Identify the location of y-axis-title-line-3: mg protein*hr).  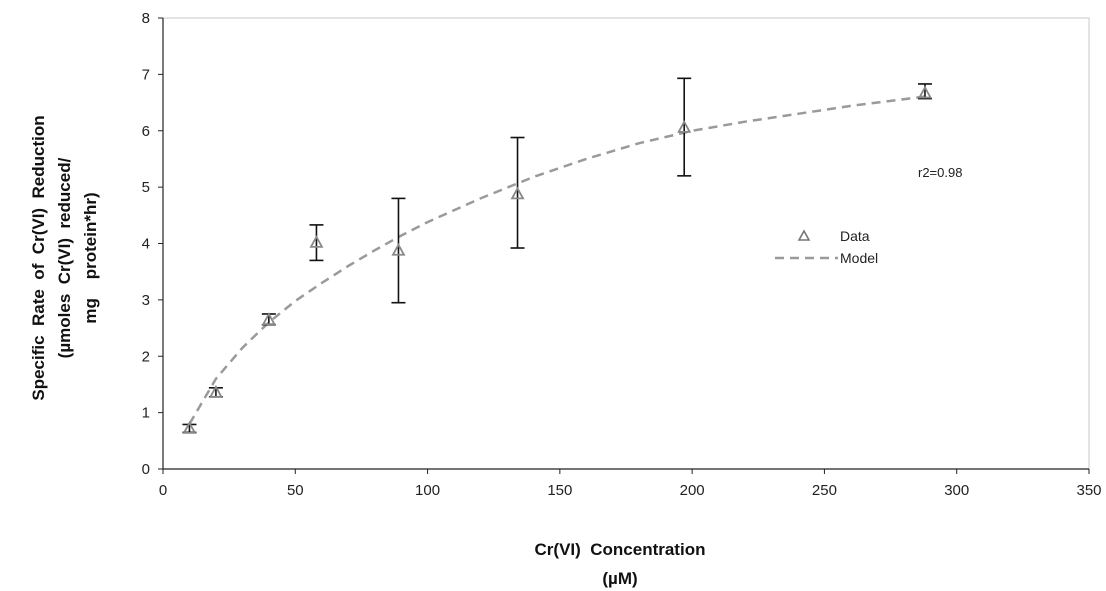
(90, 257).